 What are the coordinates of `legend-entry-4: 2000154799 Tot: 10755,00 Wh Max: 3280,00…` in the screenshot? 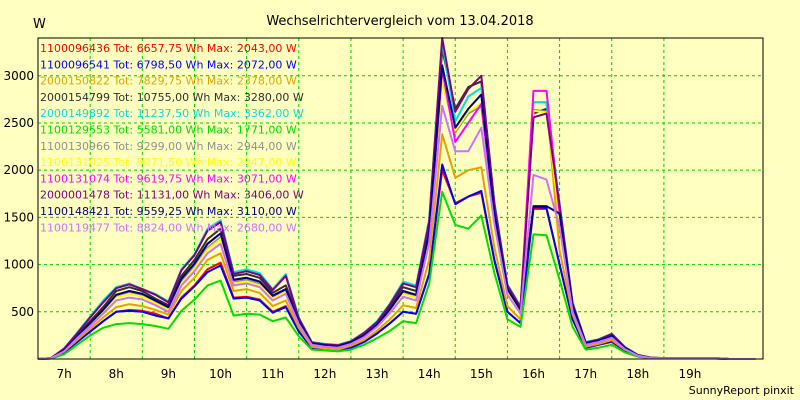 It's located at (172, 97).